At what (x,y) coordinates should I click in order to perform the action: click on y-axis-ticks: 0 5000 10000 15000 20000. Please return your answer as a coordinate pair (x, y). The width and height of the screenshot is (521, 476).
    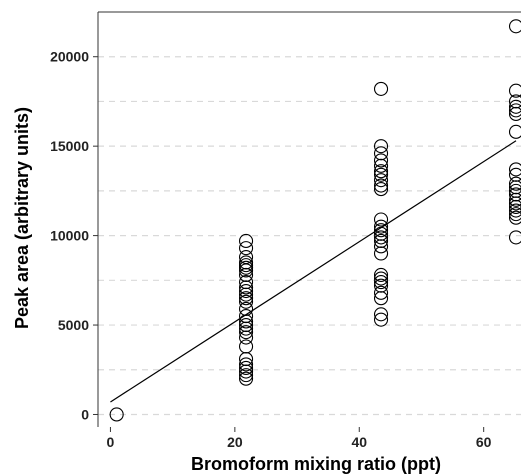
    Looking at the image, I should click on (74, 235).